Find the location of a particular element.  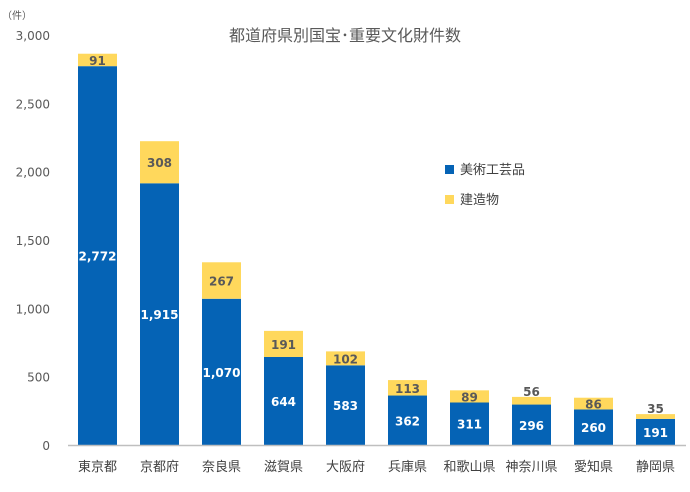

chart-title: 都道府県別国宝･重要文化財件数 is located at coordinates (345, 35).